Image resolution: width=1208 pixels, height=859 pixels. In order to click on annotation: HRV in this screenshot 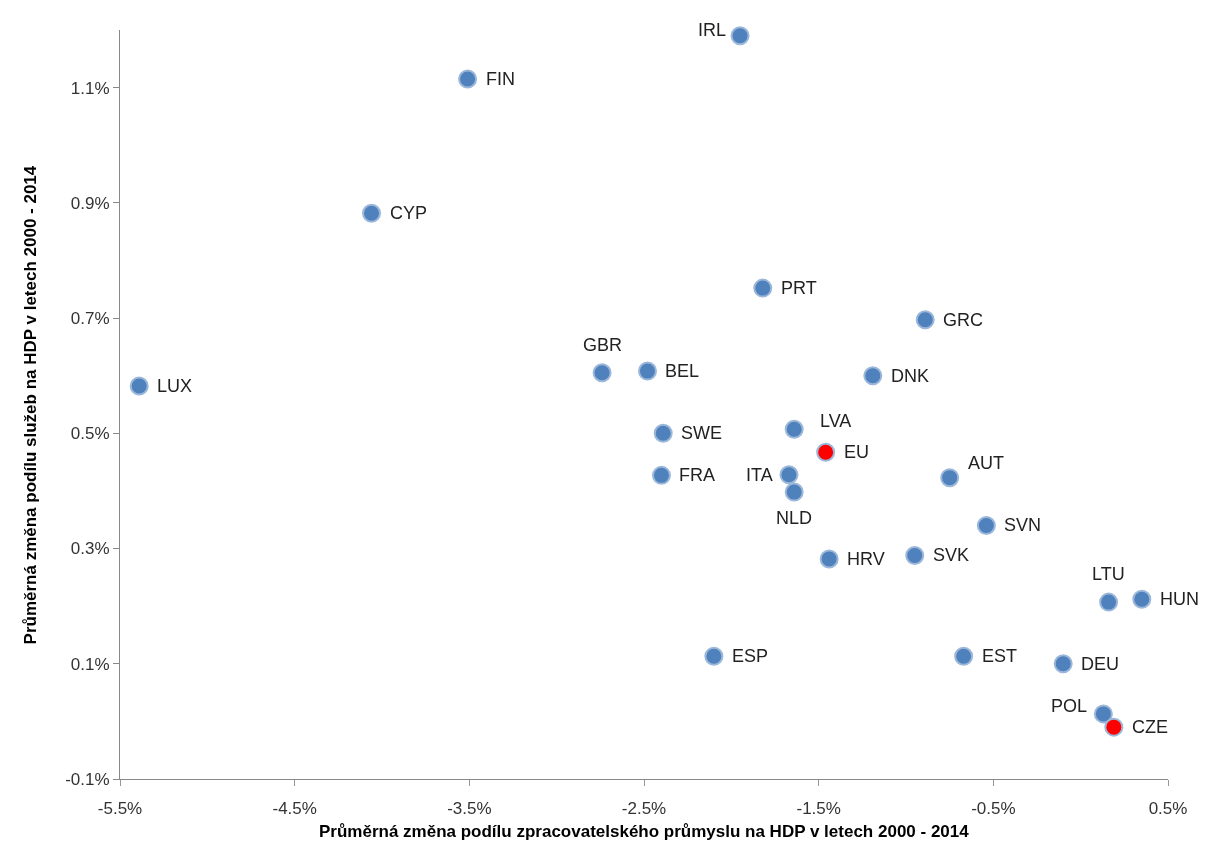, I will do `click(866, 559)`.